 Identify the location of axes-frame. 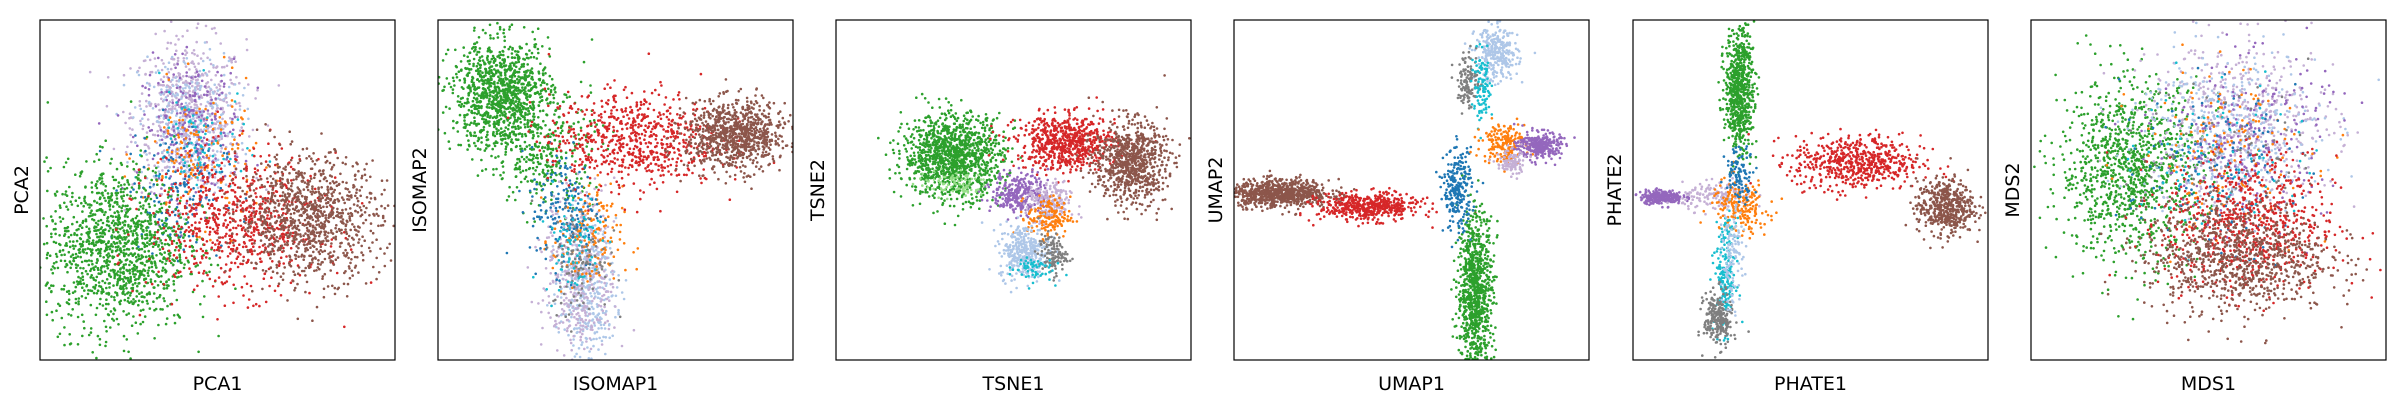
(217, 190).